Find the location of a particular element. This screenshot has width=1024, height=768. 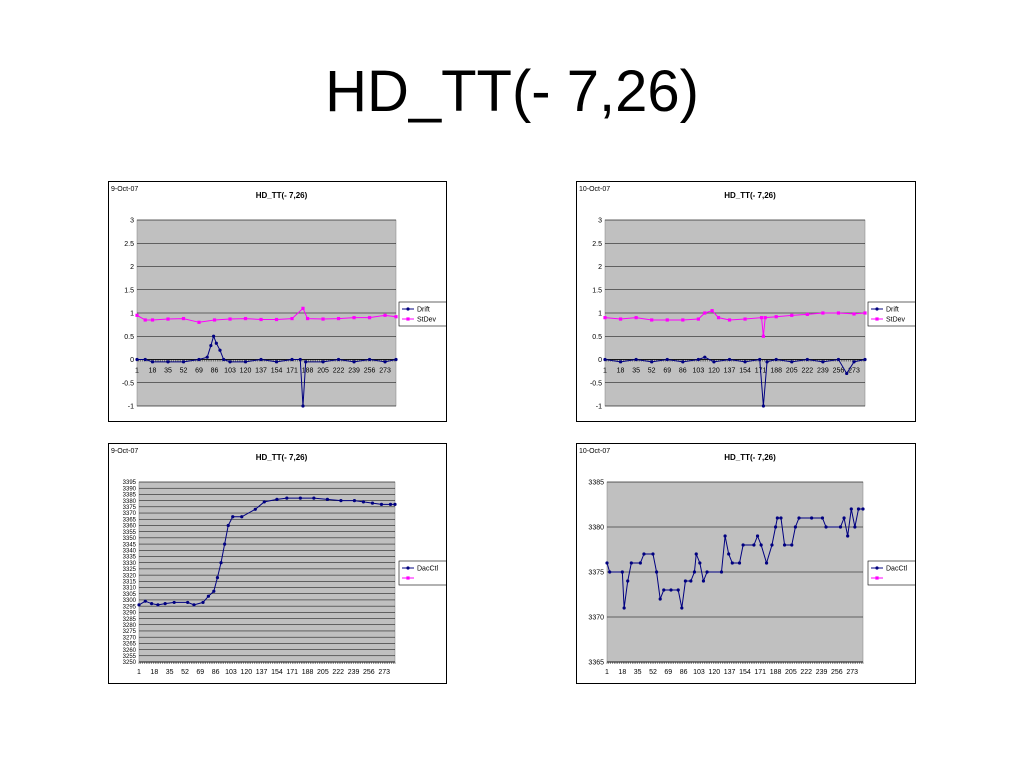

chart-date: 9-Oct-07 is located at coordinates (124, 189).